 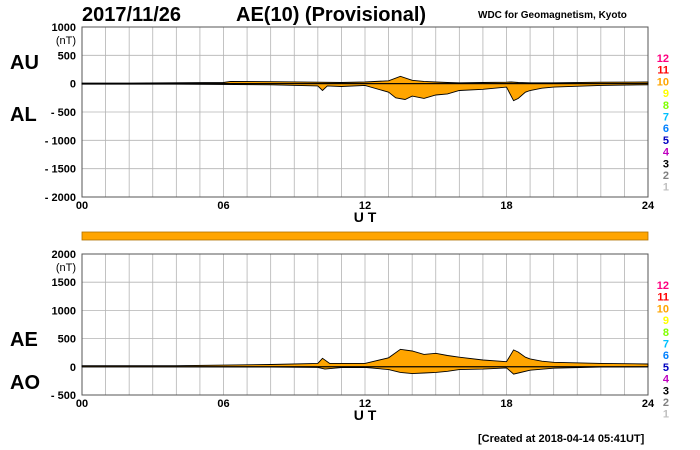 I want to click on series-au-area, so click(x=365, y=80).